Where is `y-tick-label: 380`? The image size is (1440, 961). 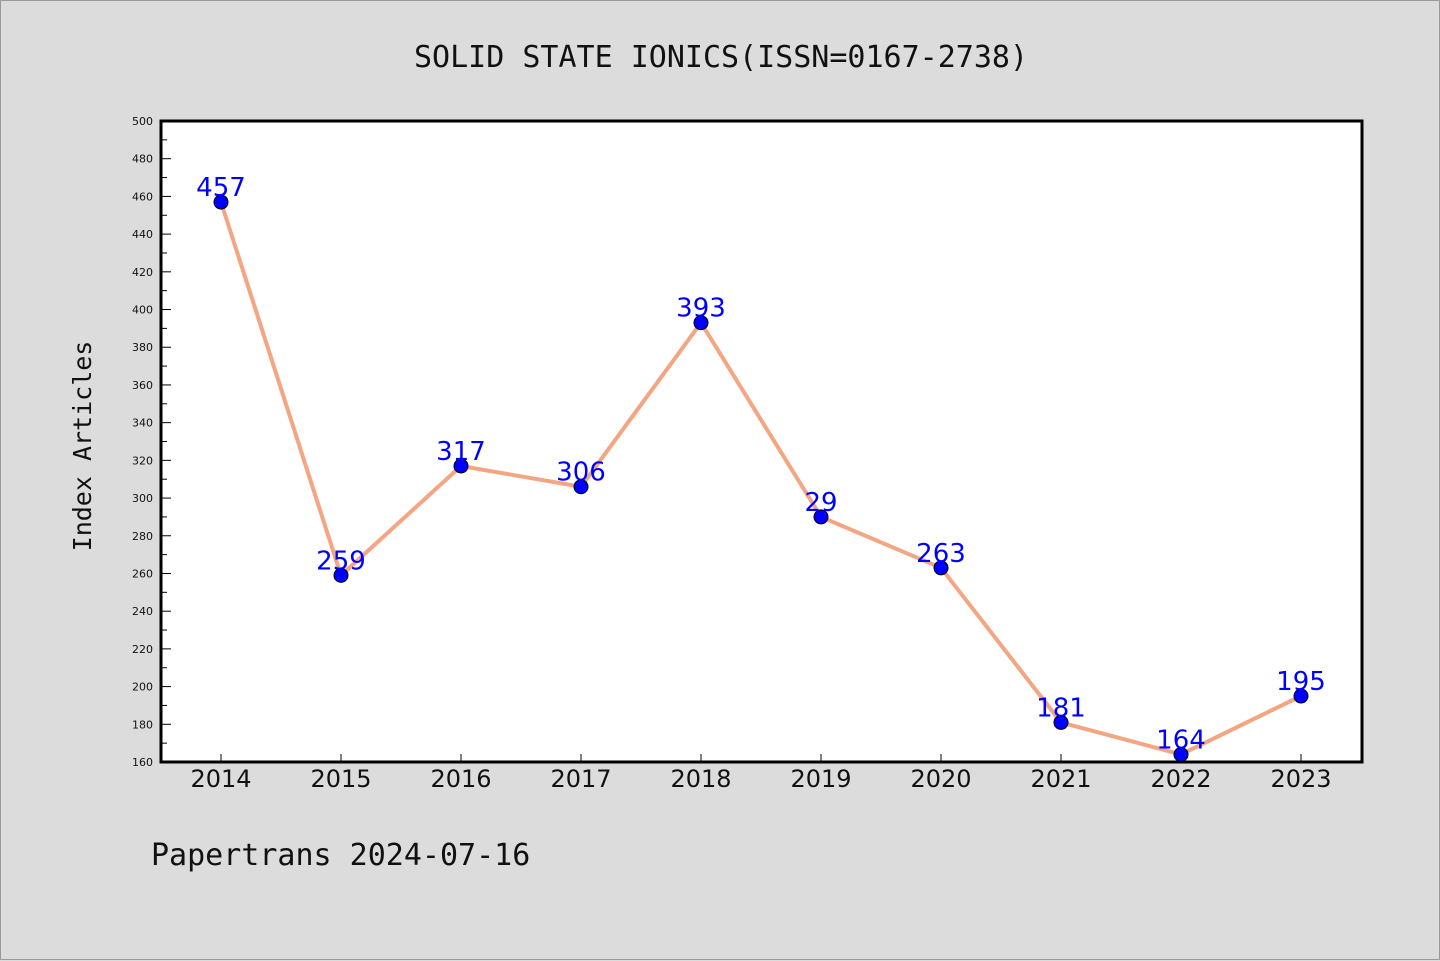 y-tick-label: 380 is located at coordinates (142, 347).